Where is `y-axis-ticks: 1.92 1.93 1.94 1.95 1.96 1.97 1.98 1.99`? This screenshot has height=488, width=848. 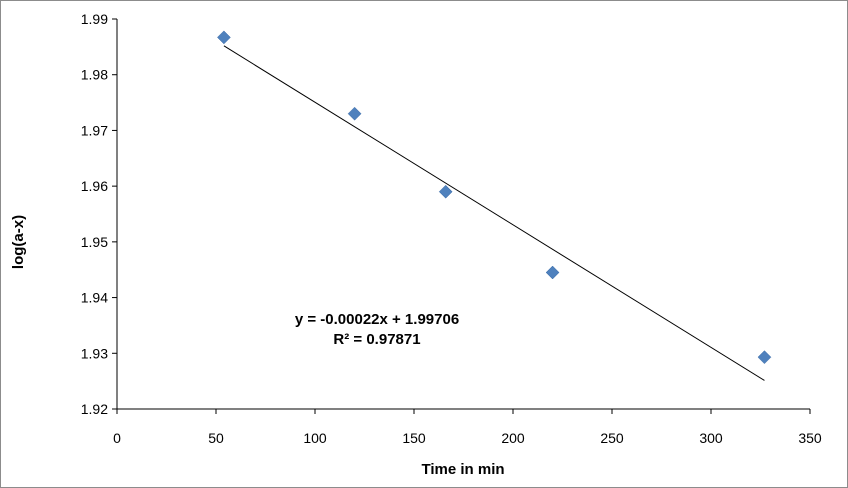
y-axis-ticks: 1.92 1.93 1.94 1.95 1.96 1.97 1.98 1.99 is located at coordinates (99, 214).